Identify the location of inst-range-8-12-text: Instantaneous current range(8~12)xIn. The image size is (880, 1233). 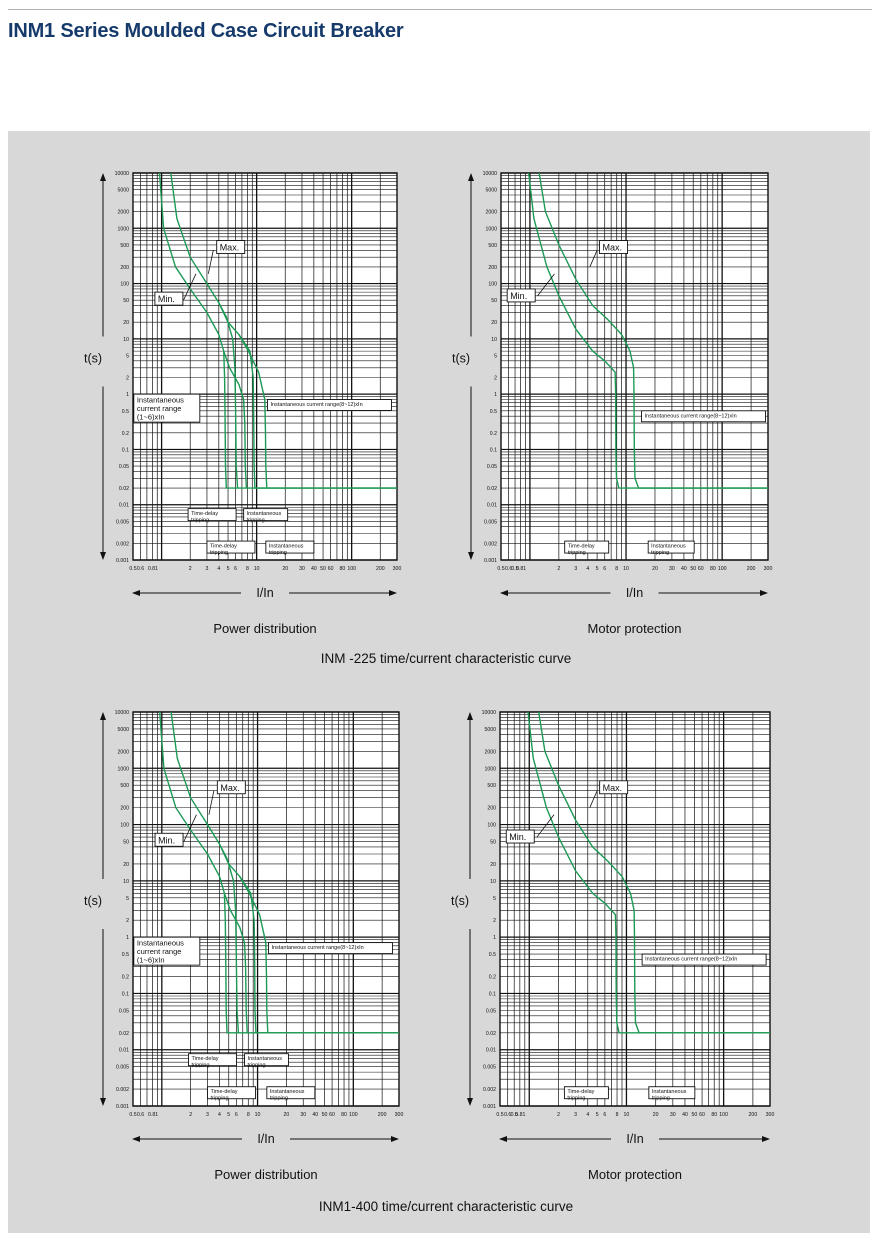
(691, 416).